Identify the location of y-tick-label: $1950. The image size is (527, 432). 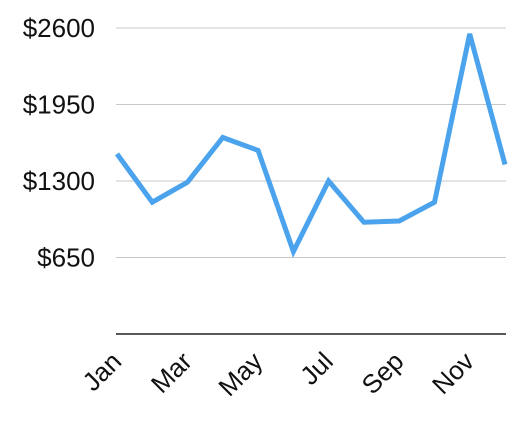
(59, 105).